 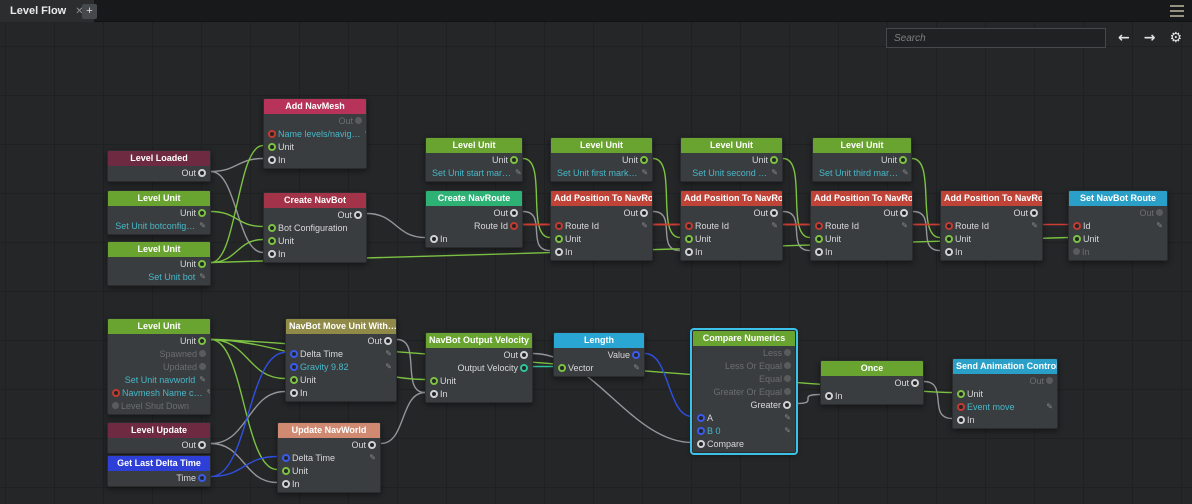 I want to click on node-title: Level Loaded, so click(x=159, y=158).